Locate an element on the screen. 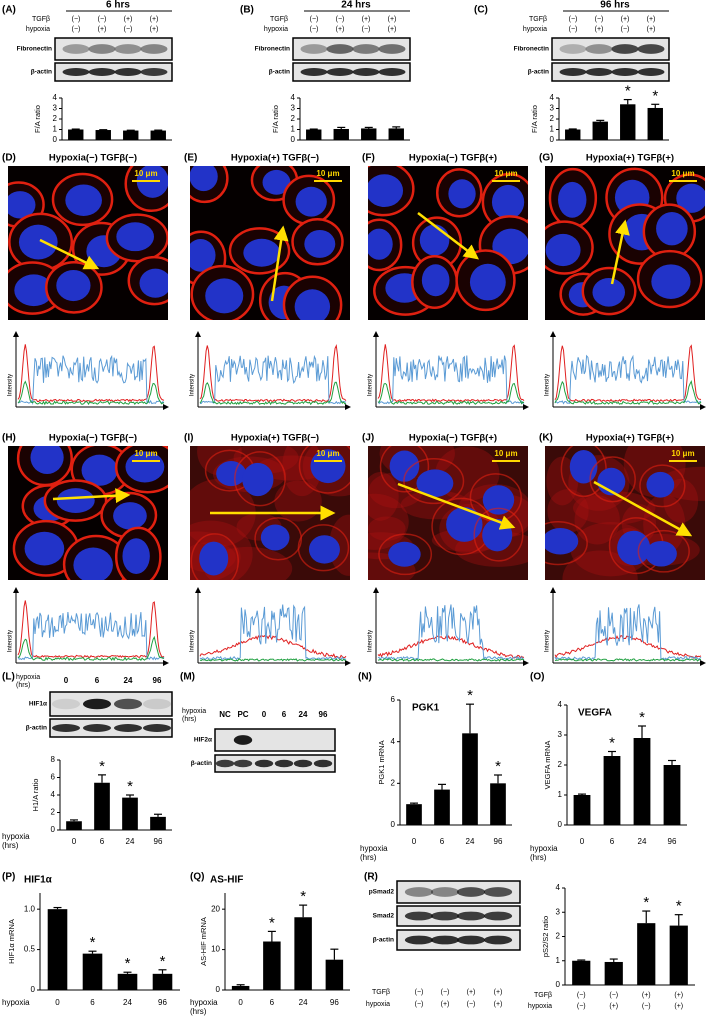 The width and height of the screenshot is (709, 1020). panel-letter: (M) is located at coordinates (187, 677).